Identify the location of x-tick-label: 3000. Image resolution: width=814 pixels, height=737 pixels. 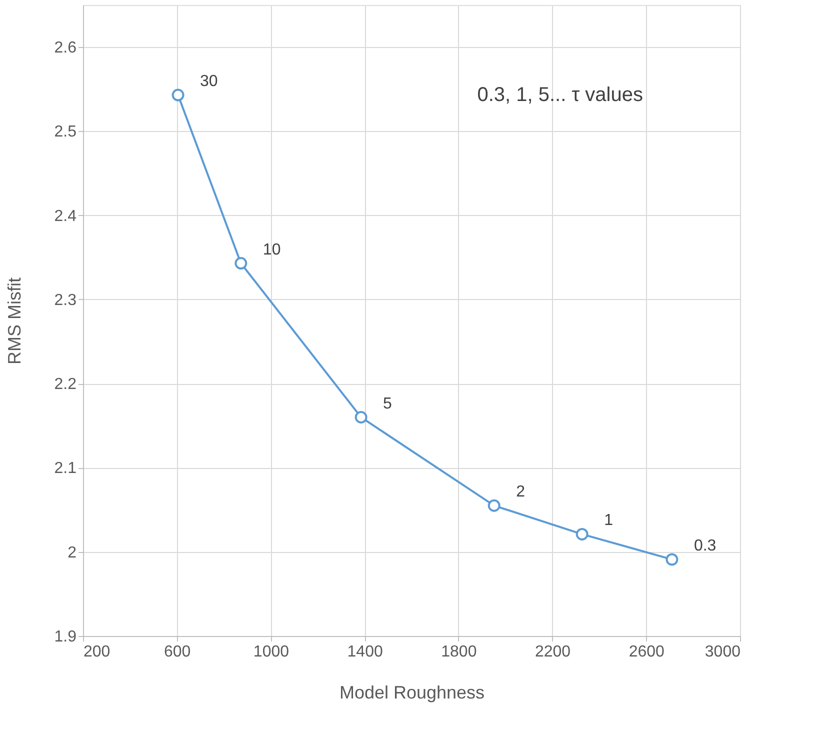
(722, 652).